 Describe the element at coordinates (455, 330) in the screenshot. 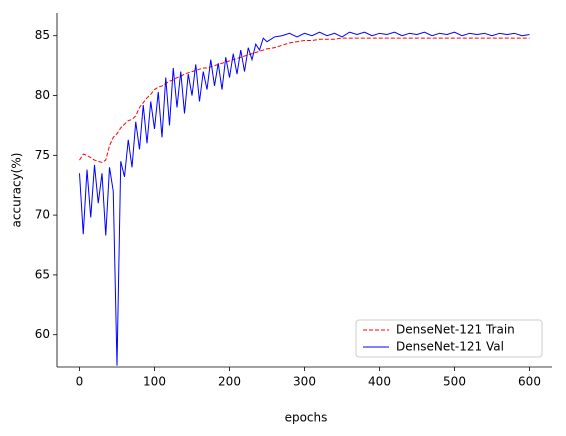

I see `legend-label: DenseNet-121 Train` at that location.